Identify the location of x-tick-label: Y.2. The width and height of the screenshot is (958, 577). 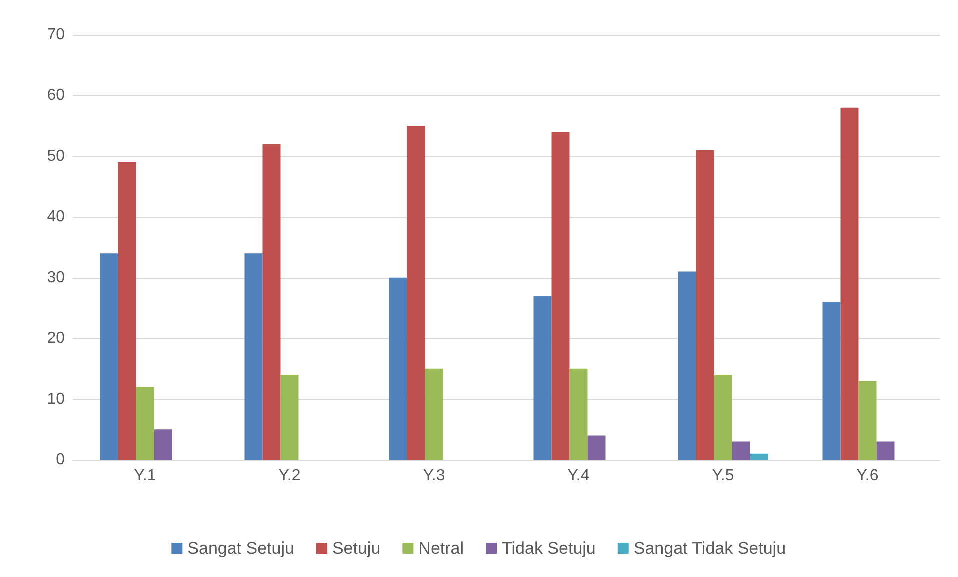
(289, 476).